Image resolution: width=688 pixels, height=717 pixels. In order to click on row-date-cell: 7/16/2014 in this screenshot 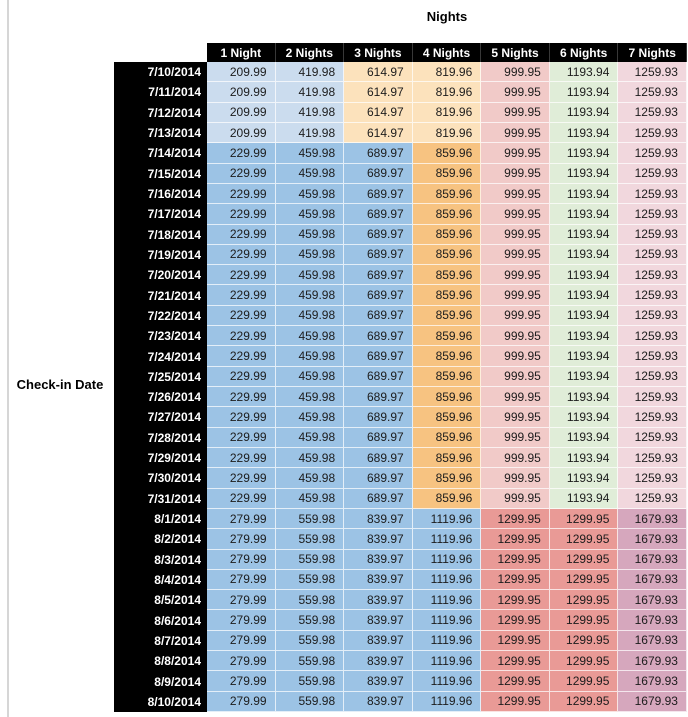, I will do `click(160, 194)`.